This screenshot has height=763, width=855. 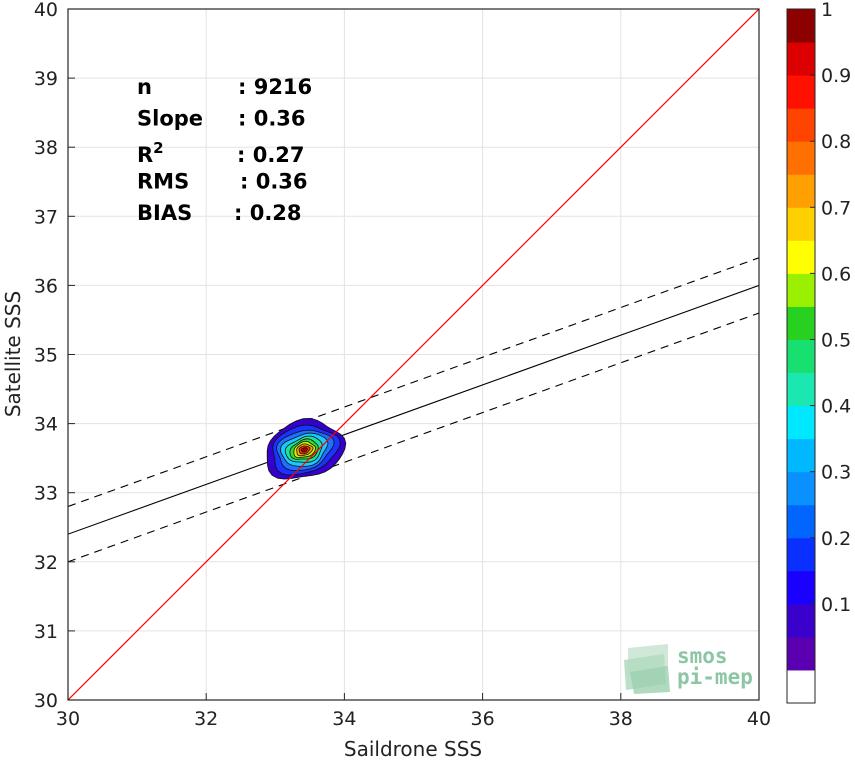 I want to click on x-axis-label: Saildrone SSS, so click(x=413, y=749).